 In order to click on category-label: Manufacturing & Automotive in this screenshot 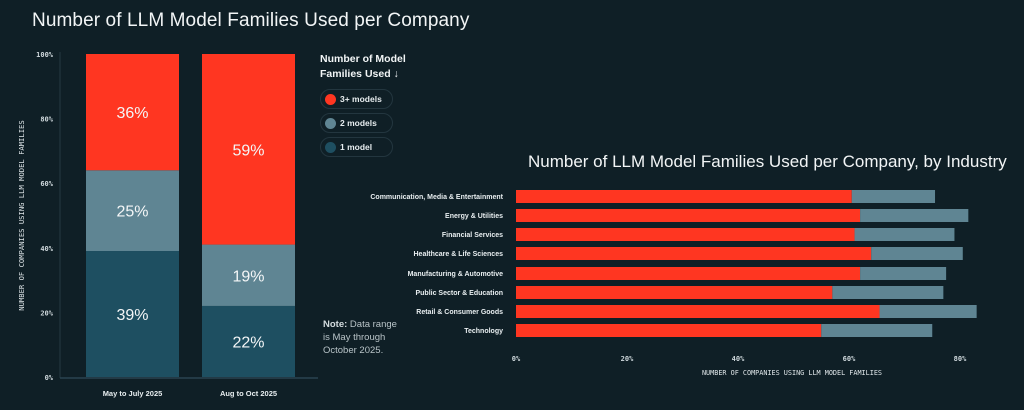, I will do `click(456, 274)`.